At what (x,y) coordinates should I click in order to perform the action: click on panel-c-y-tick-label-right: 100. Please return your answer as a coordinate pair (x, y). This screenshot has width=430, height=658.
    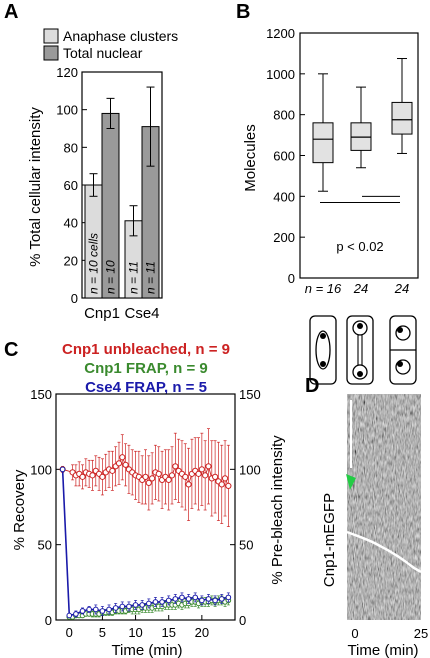
    Looking at the image, I should click on (250, 469).